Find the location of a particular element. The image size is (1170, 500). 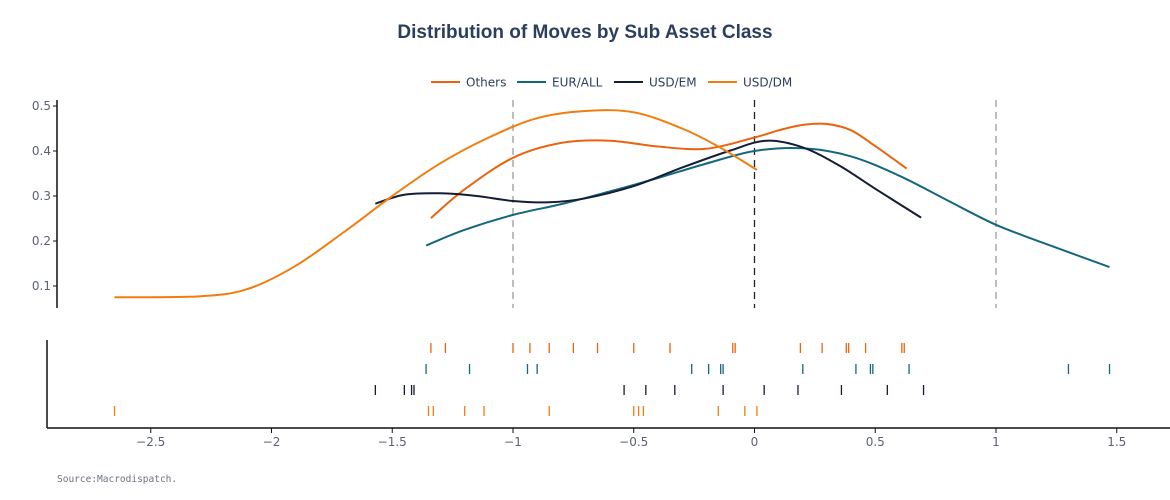

legend-item: USD/DM is located at coordinates (750, 83).